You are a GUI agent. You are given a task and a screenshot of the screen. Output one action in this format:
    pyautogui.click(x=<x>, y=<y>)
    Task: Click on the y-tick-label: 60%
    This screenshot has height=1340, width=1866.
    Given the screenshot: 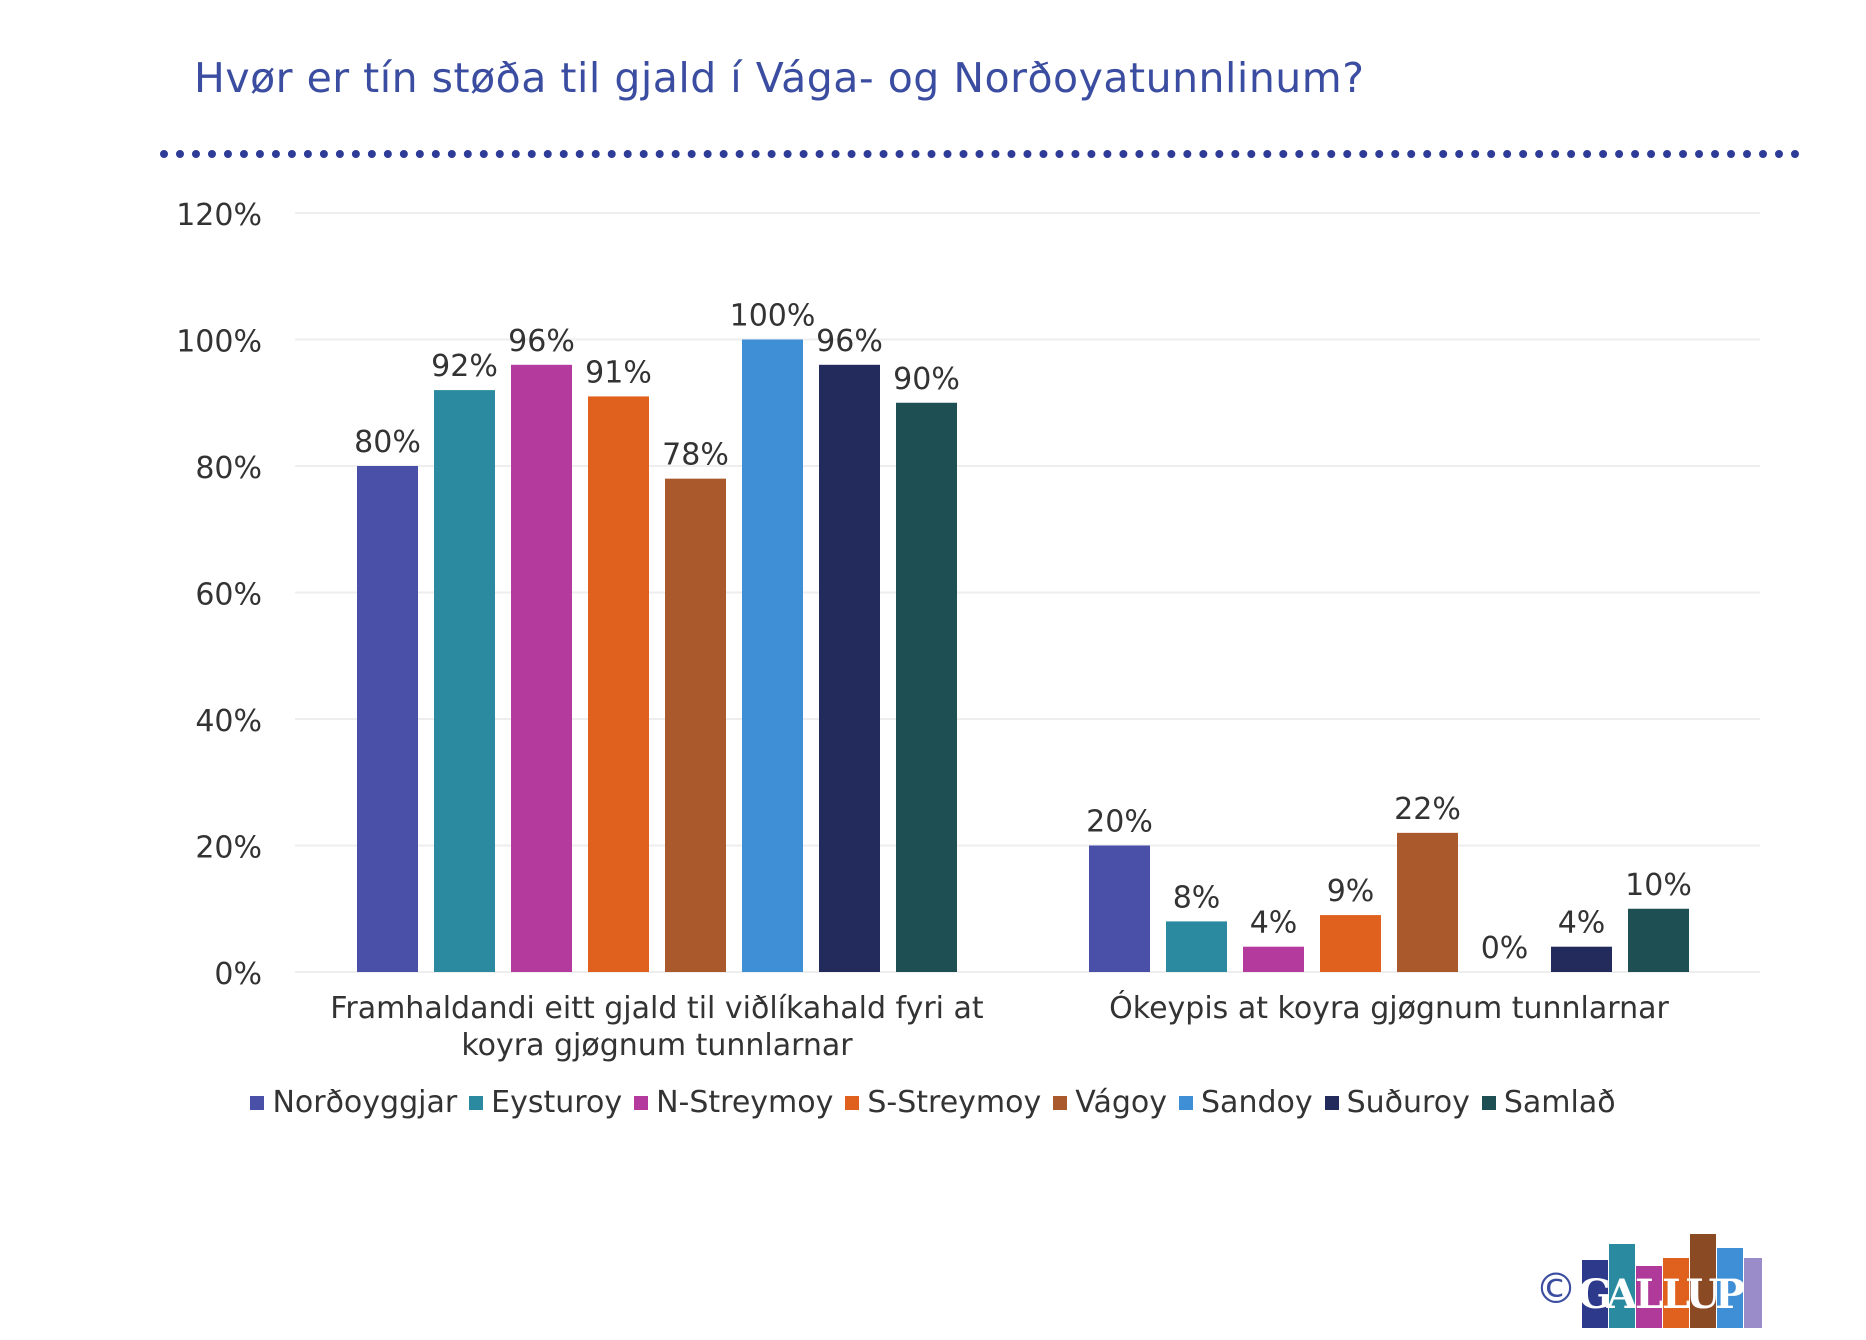 What is the action you would take?
    pyautogui.click(x=228, y=595)
    